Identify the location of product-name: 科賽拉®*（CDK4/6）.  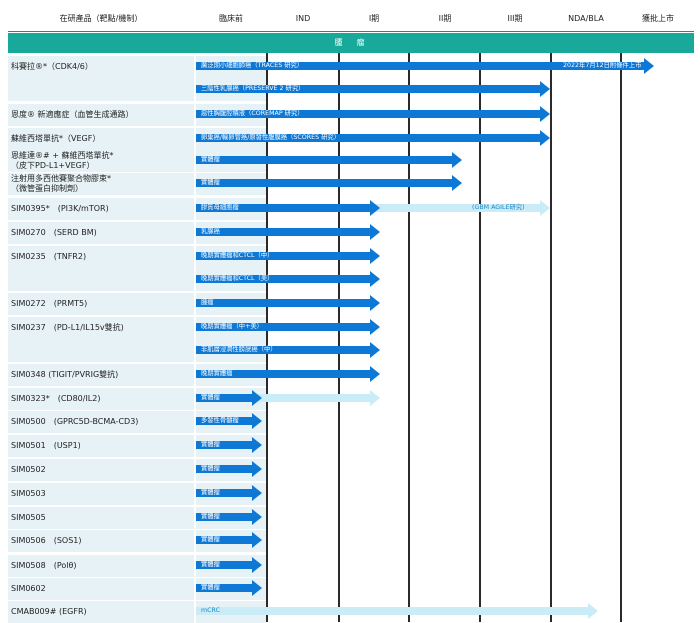
(102, 67).